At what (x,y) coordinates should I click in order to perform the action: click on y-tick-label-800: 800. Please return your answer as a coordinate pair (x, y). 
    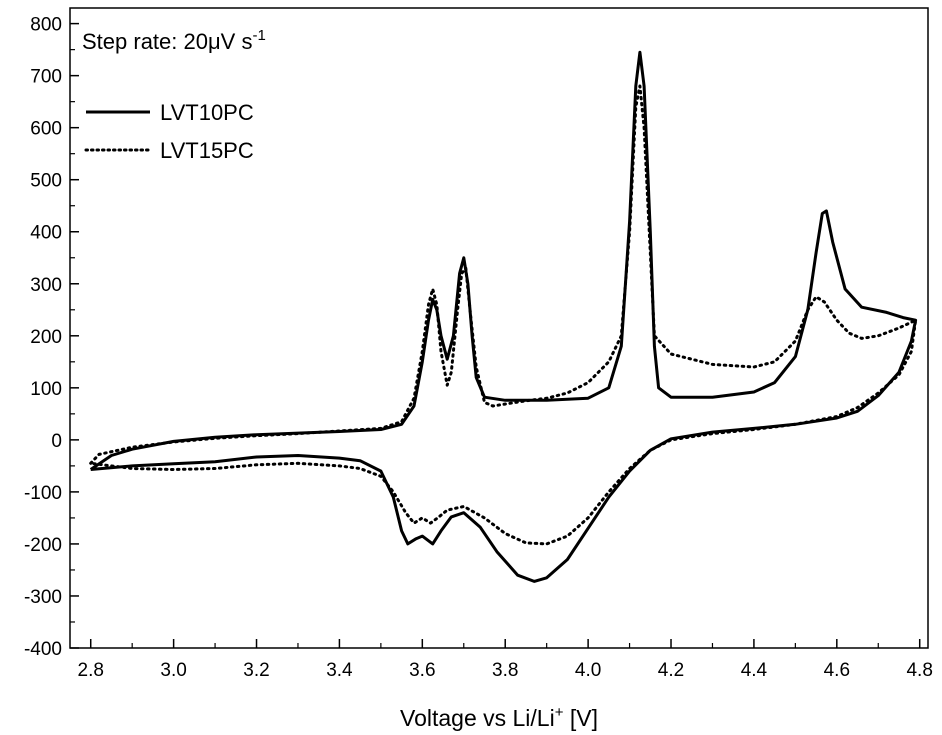
    Looking at the image, I should click on (46, 25).